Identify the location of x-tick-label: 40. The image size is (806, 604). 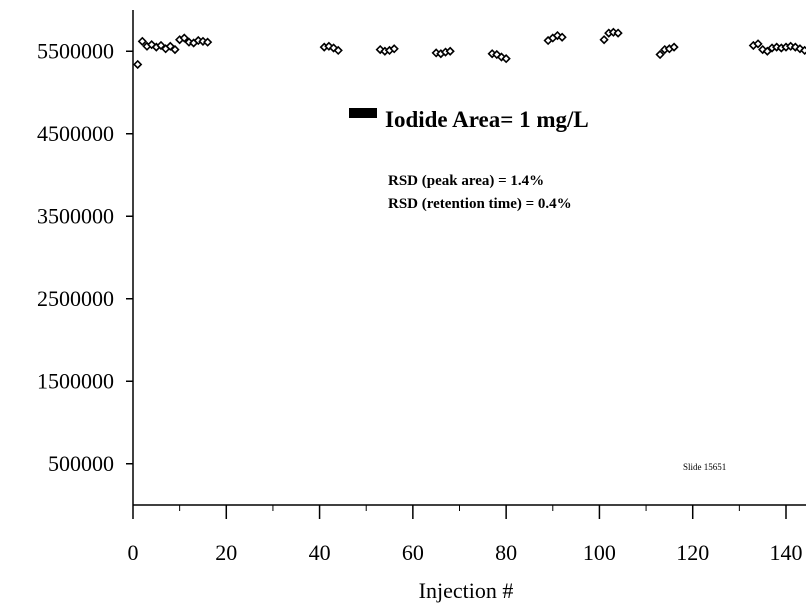
(320, 552).